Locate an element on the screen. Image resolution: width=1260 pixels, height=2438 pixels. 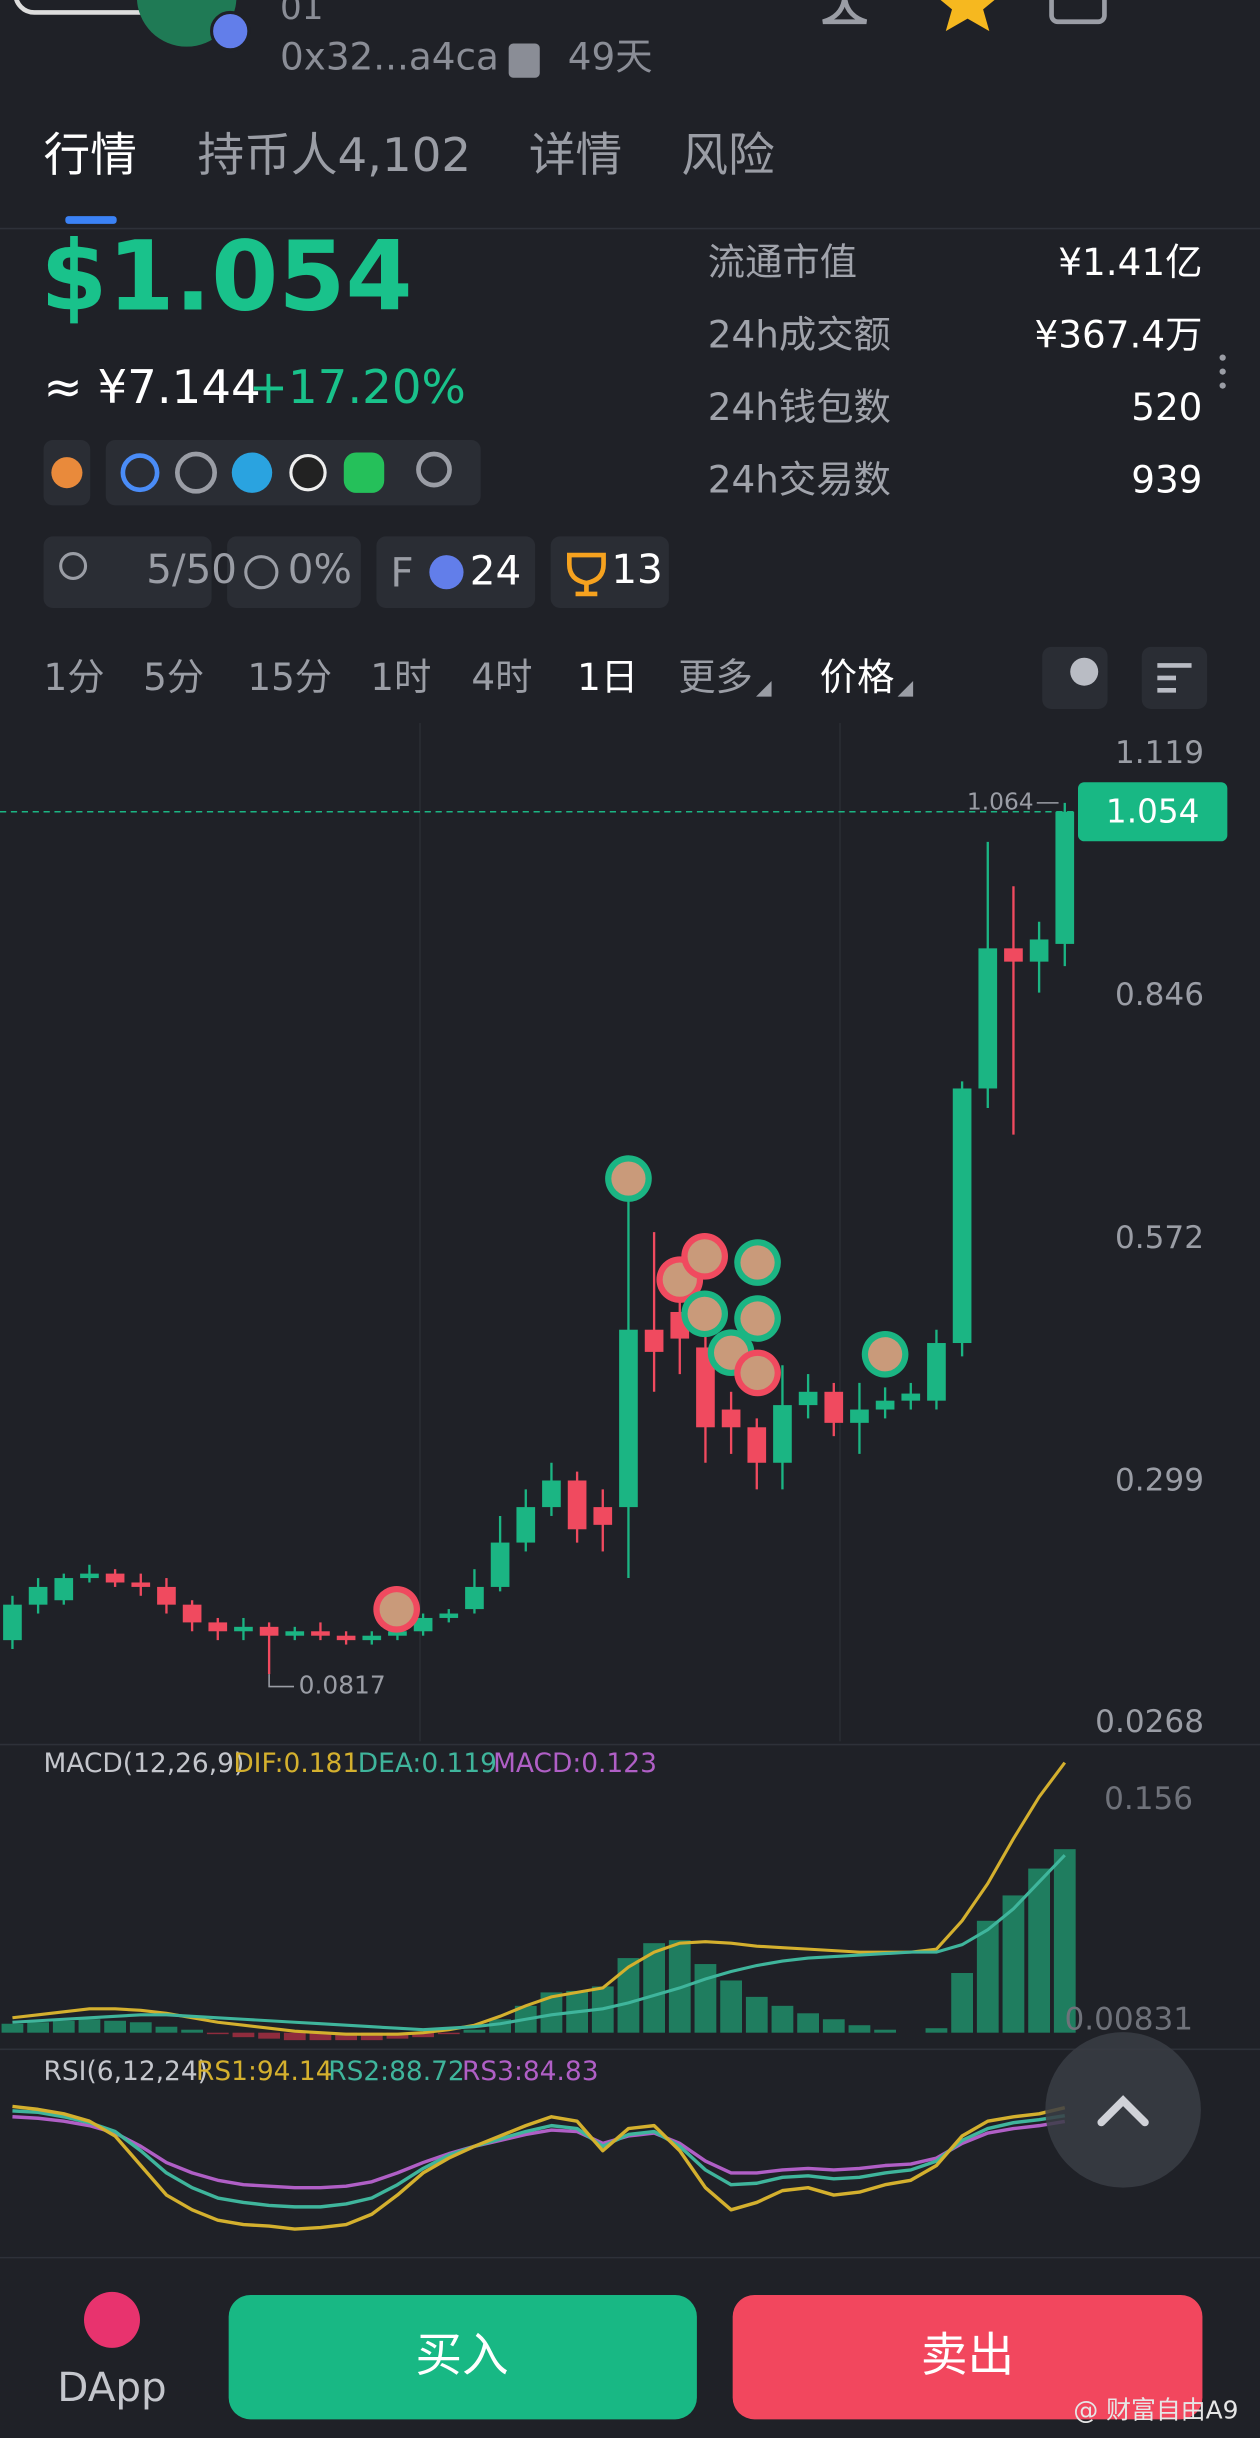
high-marker: 1.064 is located at coordinates (1000, 801).